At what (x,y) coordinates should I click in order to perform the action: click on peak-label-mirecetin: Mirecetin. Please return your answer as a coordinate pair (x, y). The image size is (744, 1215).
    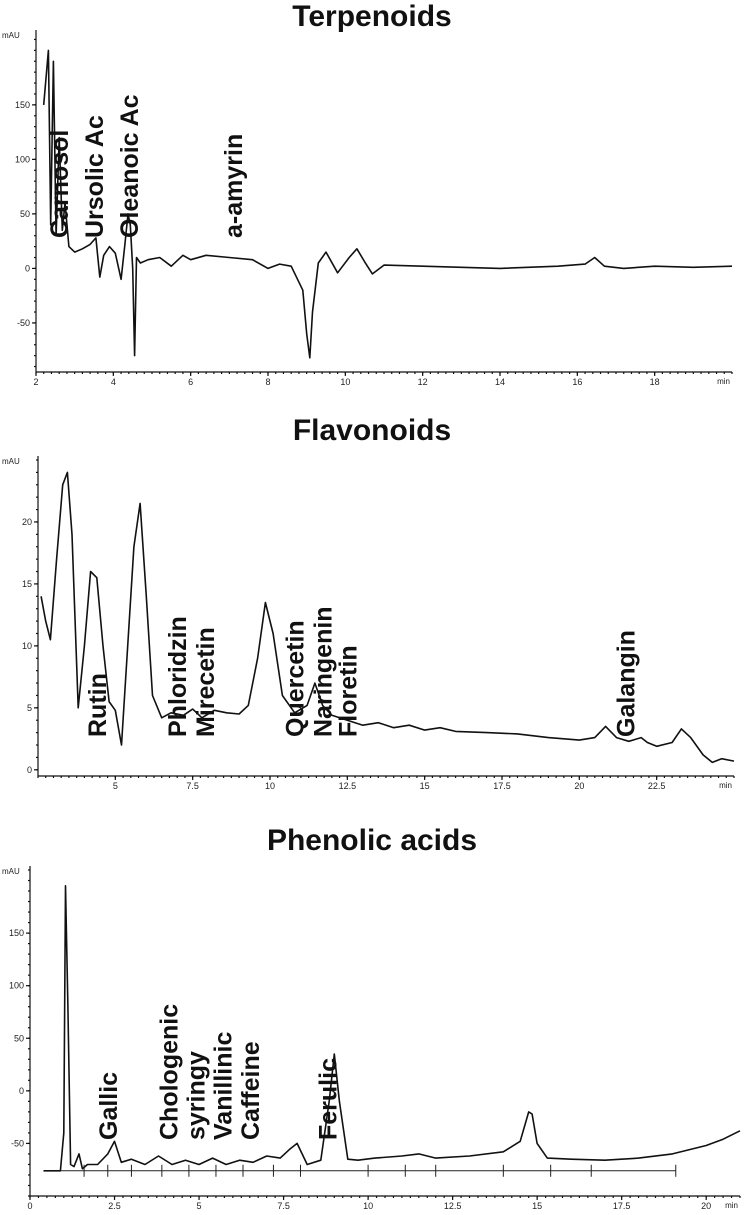
    Looking at the image, I should click on (206, 682).